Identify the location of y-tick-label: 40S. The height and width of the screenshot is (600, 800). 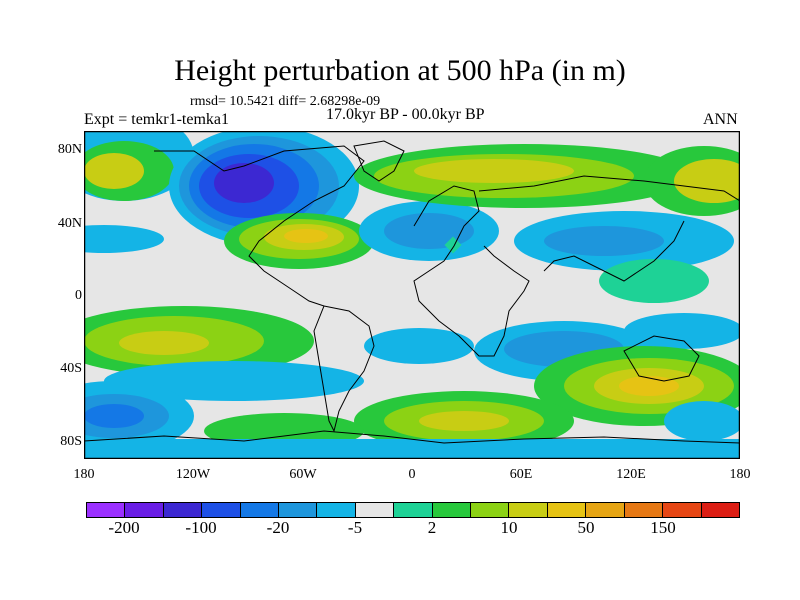
(71, 368).